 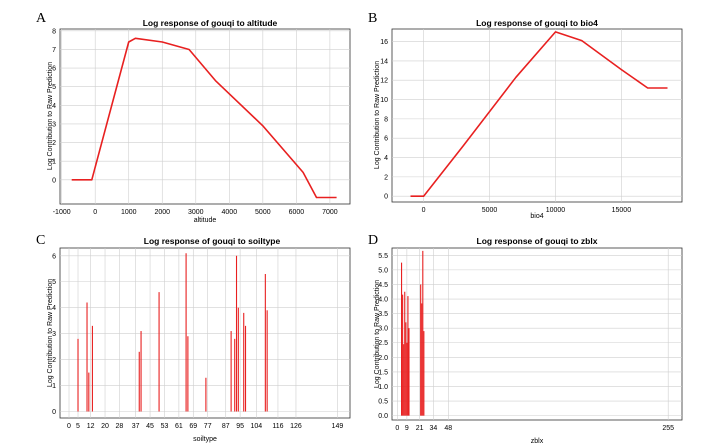 I want to click on panel-d-y-tick-label: 5.5, so click(x=383, y=256).